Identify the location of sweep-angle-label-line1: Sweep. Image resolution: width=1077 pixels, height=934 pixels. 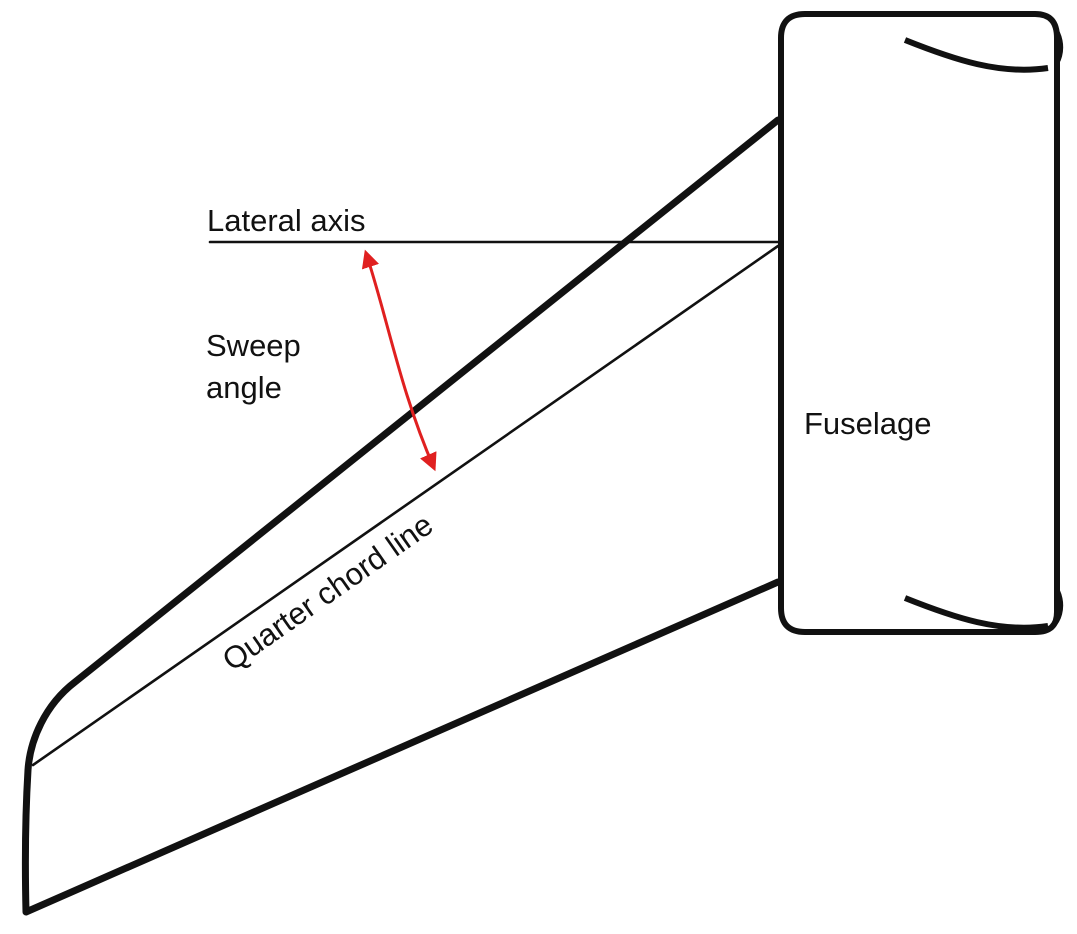
(253, 345).